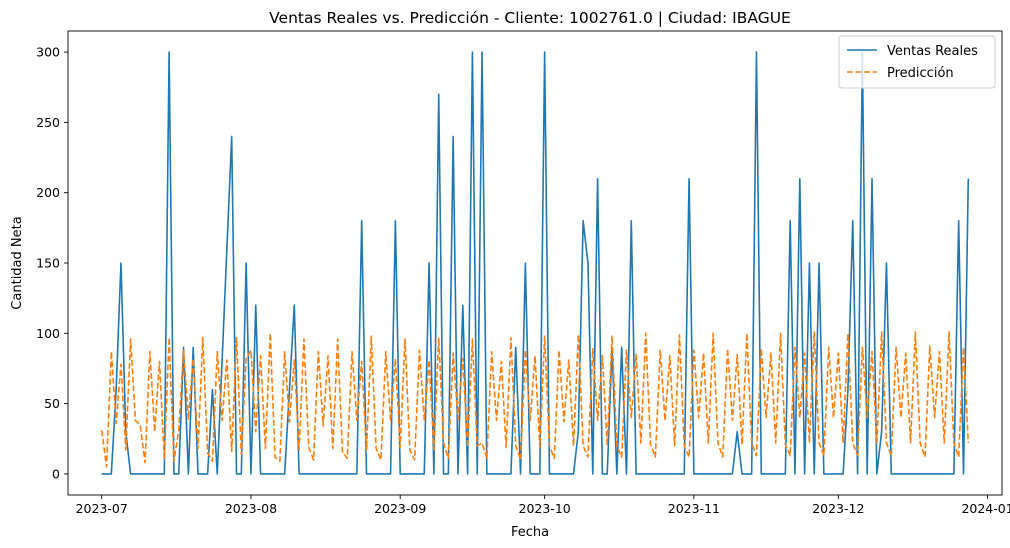 Image resolution: width=1010 pixels, height=548 pixels. What do you see at coordinates (52, 403) in the screenshot?
I see `y-tick-label: 50` at bounding box center [52, 403].